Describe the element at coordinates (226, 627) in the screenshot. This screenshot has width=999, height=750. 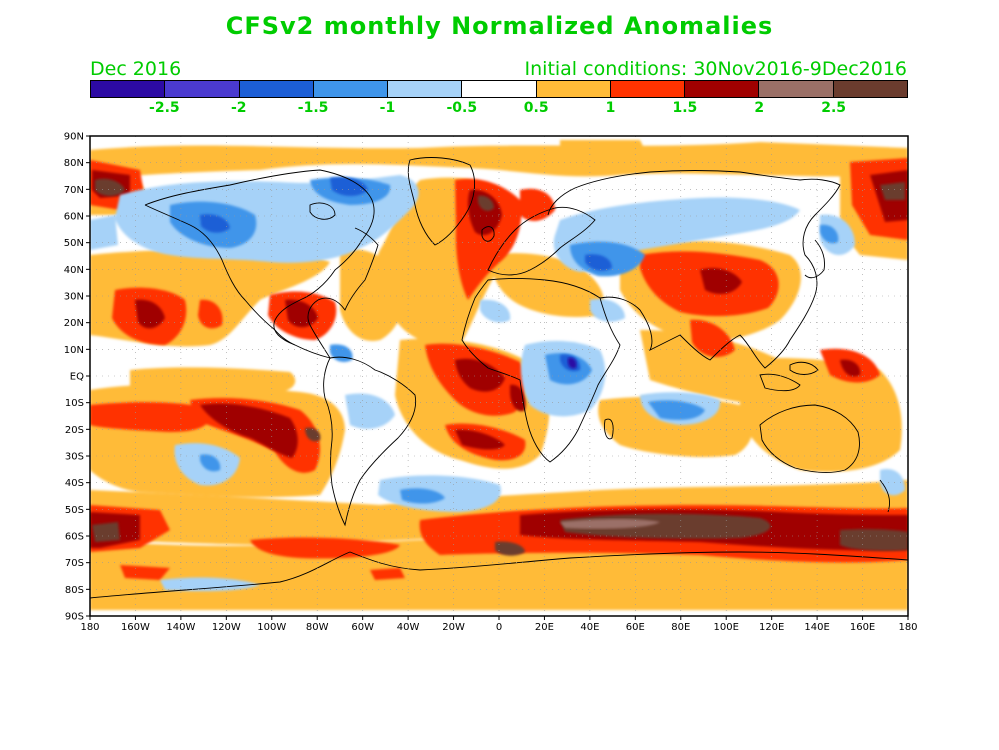
I see `lon-label: 120W` at that location.